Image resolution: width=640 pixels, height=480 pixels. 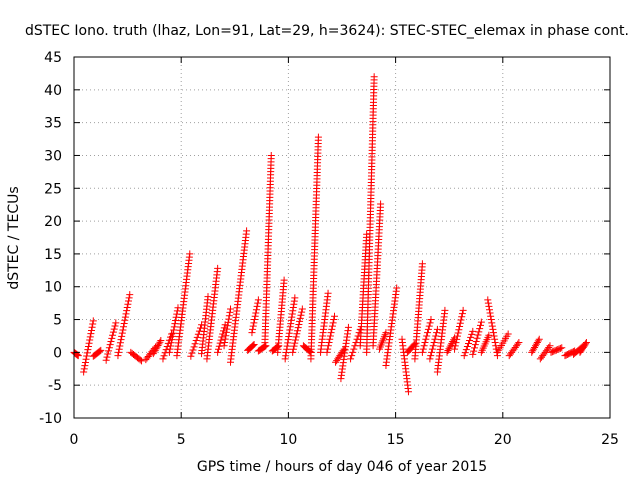 What do you see at coordinates (53, 288) in the screenshot?
I see `y-tick-label: 10` at bounding box center [53, 288].